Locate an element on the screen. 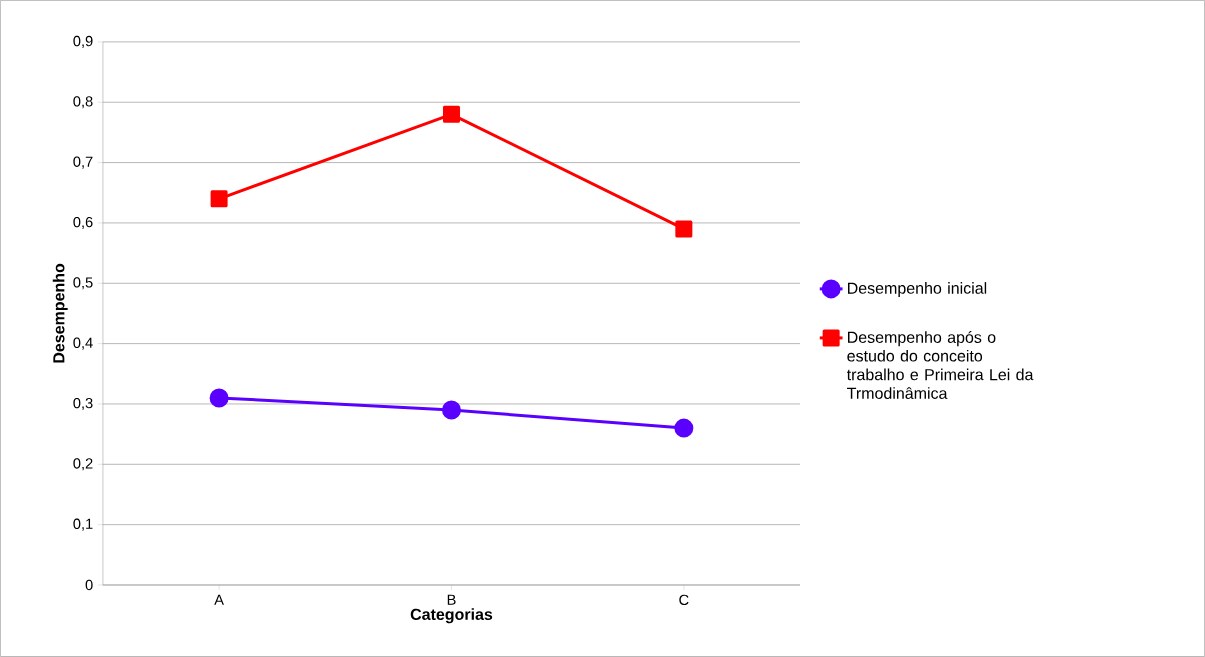 The width and height of the screenshot is (1205, 657). legend-label: Desempenho inicial is located at coordinates (917, 290).